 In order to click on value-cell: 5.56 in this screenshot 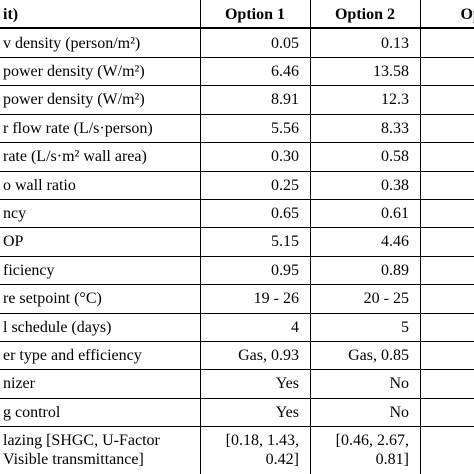, I will do `click(255, 128)`.